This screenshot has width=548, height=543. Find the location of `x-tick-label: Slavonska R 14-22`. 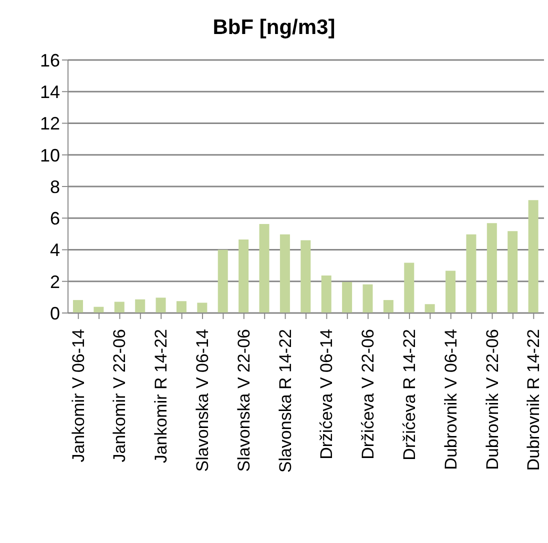

x-tick-label: Slavonska R 14-22 is located at coordinates (285, 401).